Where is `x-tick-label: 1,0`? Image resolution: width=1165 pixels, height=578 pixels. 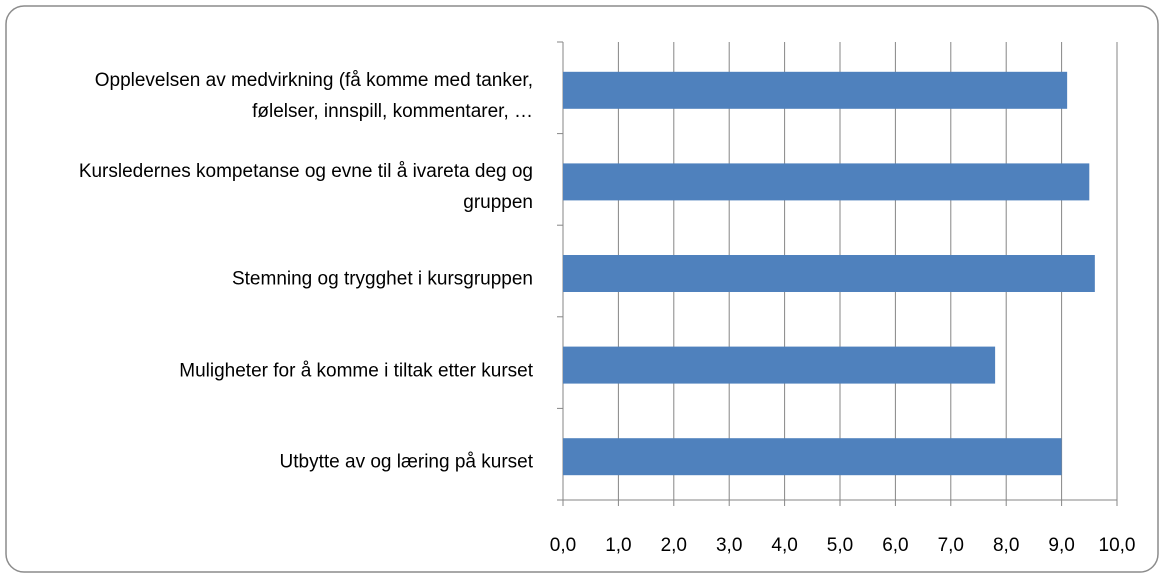 x-tick-label: 1,0 is located at coordinates (618, 545).